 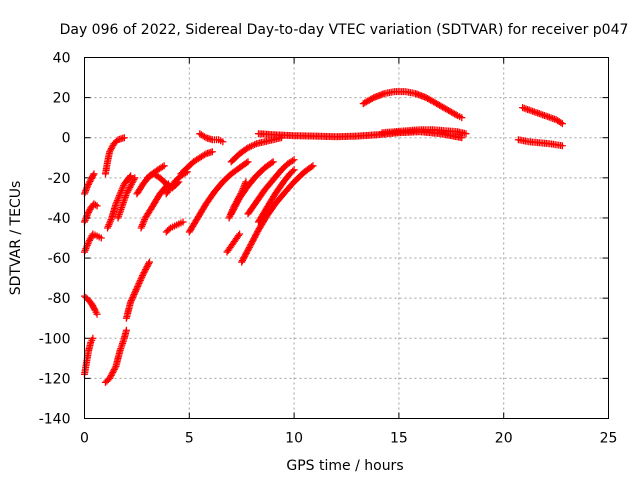 What do you see at coordinates (294, 439) in the screenshot?
I see `x-tick-label: 10` at bounding box center [294, 439].